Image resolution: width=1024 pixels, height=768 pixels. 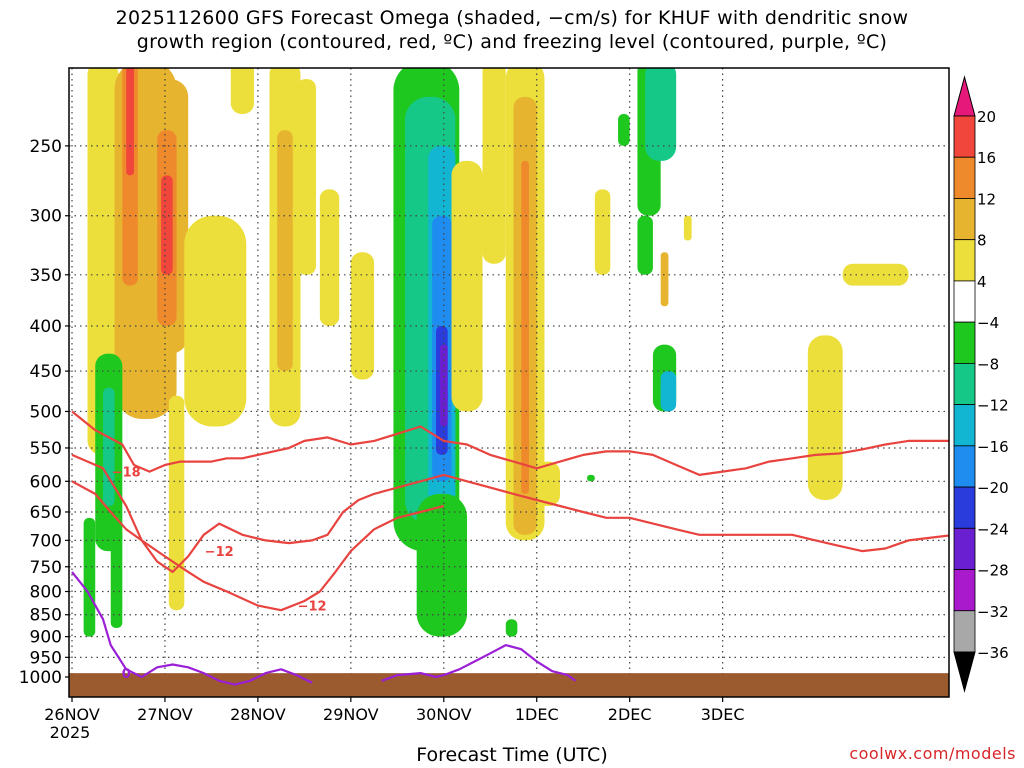 I want to click on colorbar-label: −28, so click(x=993, y=571).